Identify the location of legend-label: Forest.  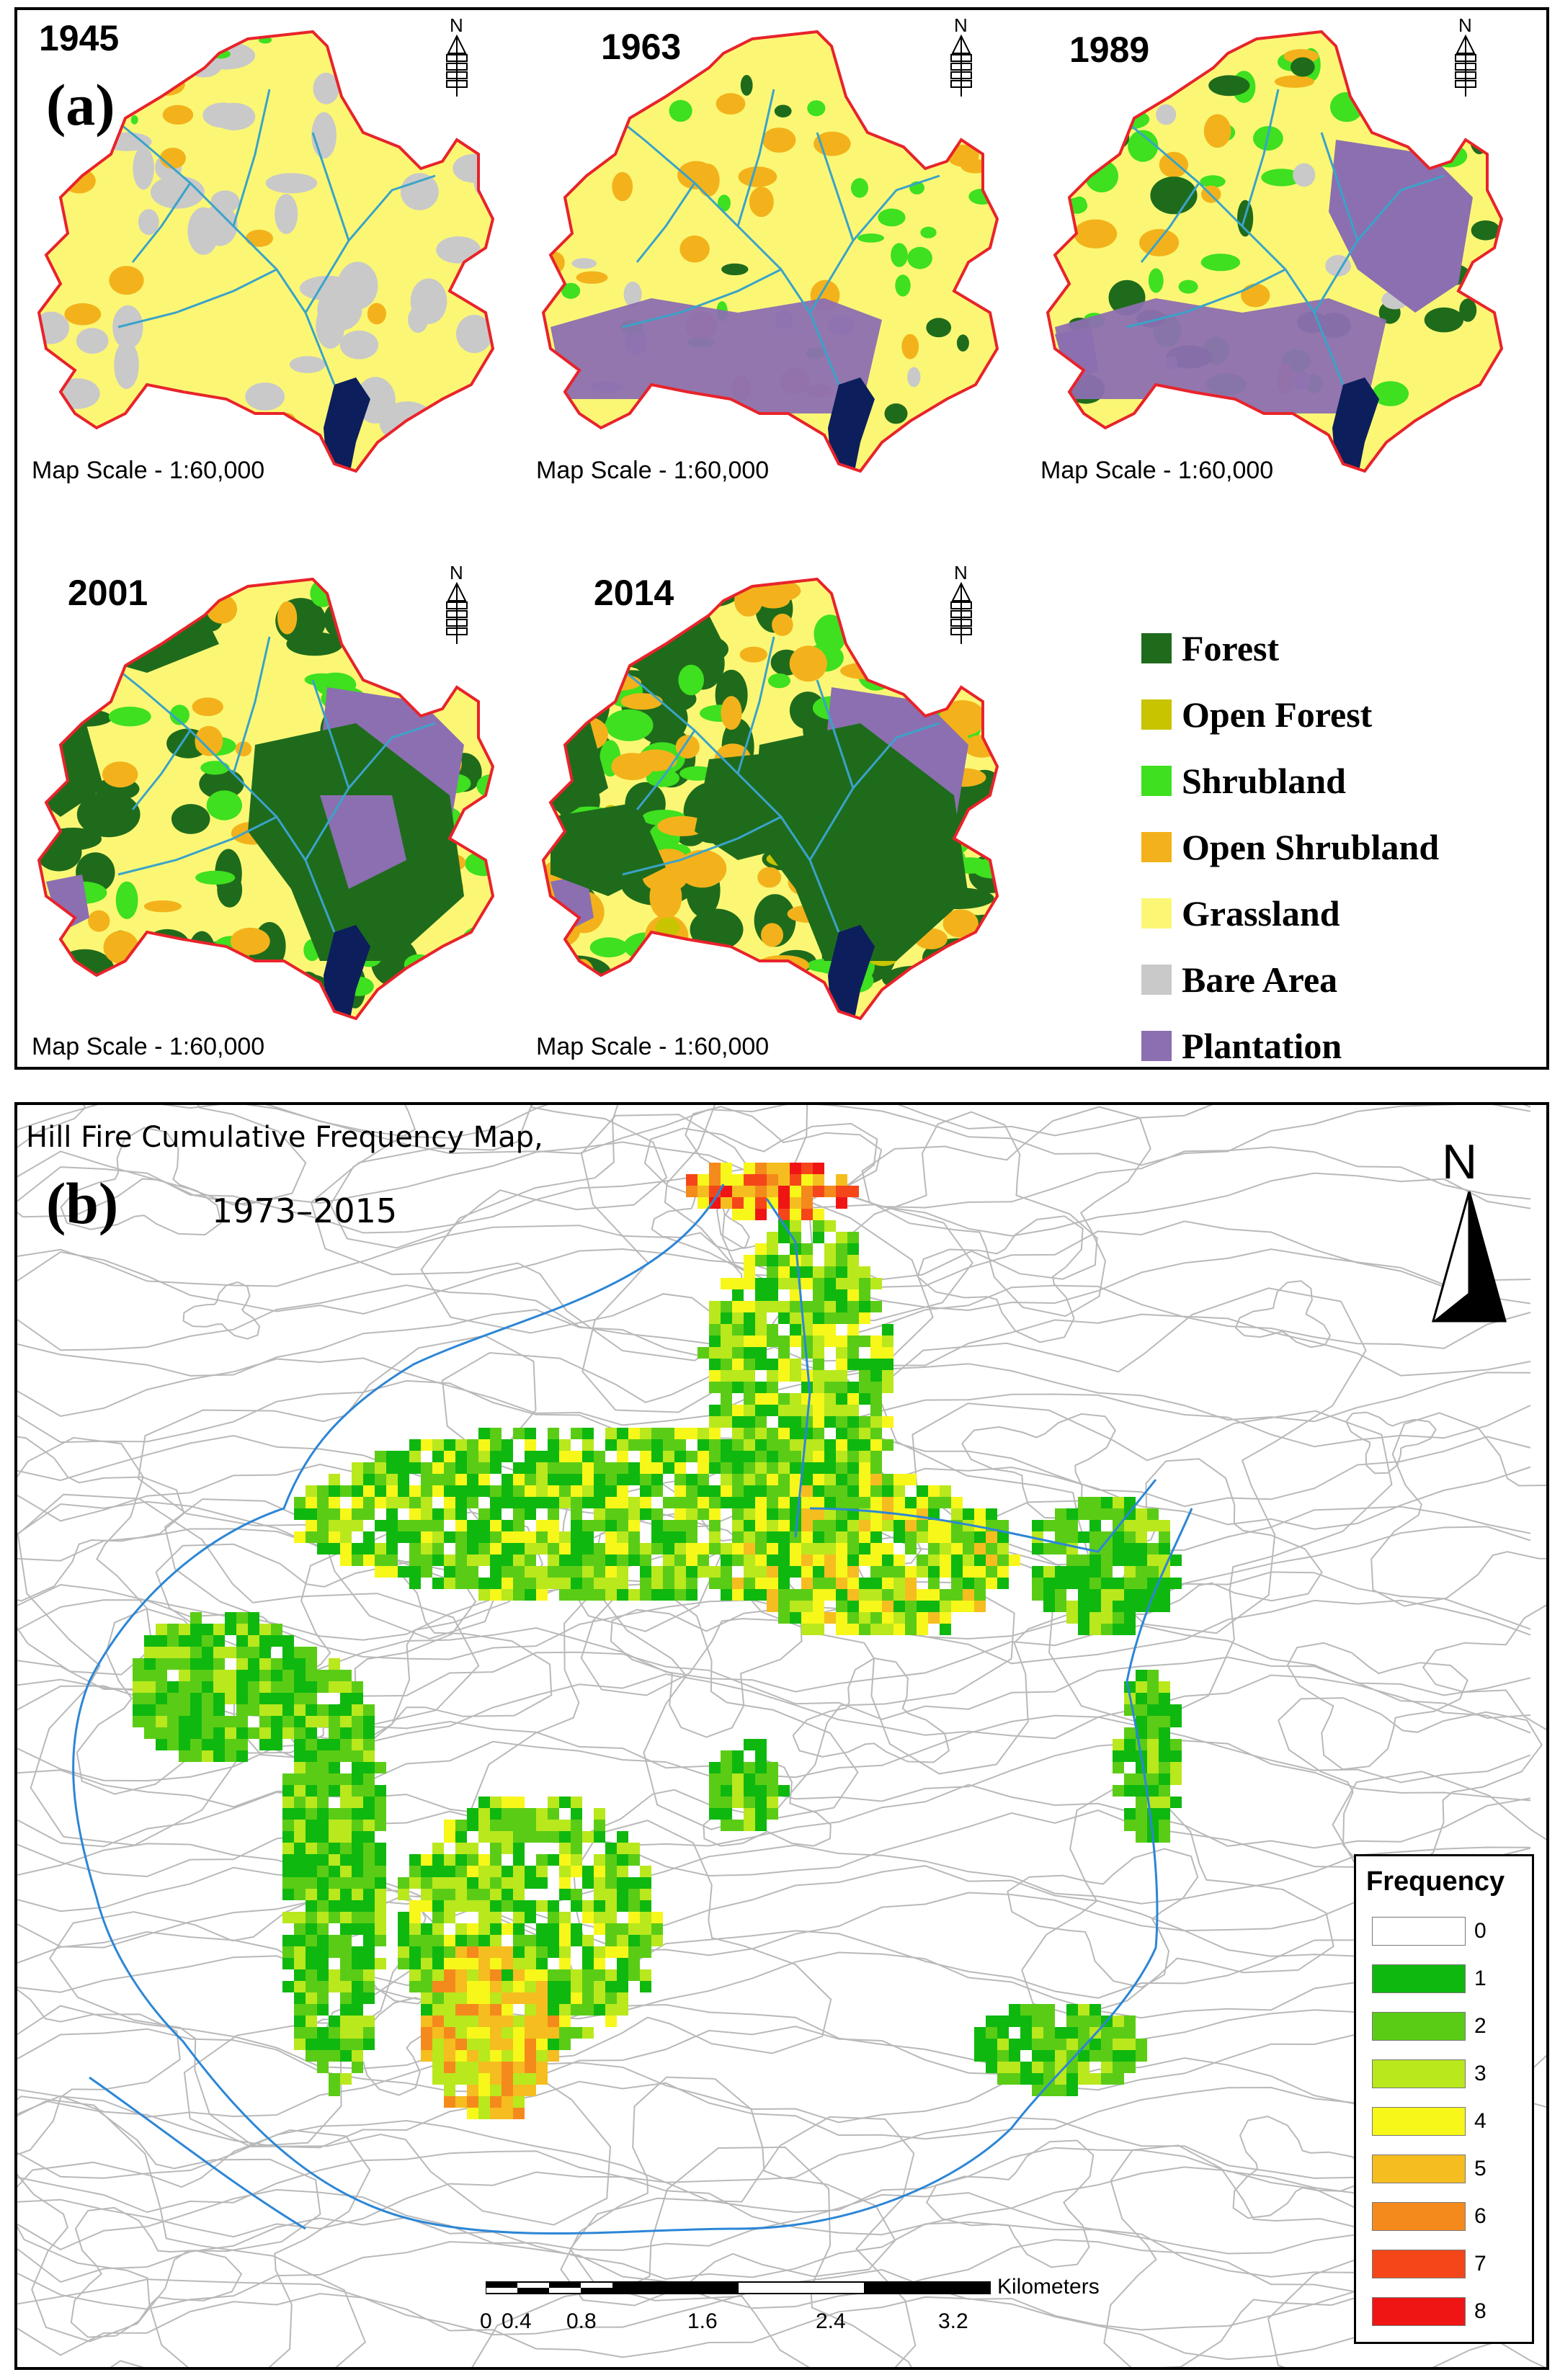
(1231, 648).